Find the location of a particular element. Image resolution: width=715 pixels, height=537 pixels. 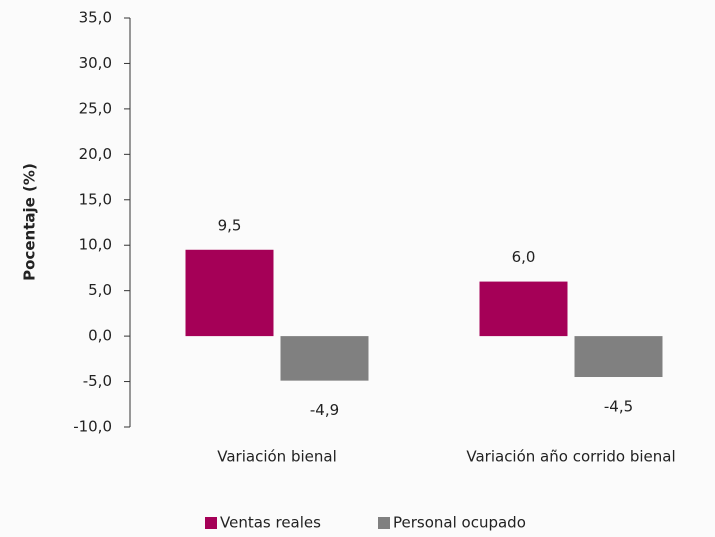

y-tick-label: 0,0 is located at coordinates (100, 336).